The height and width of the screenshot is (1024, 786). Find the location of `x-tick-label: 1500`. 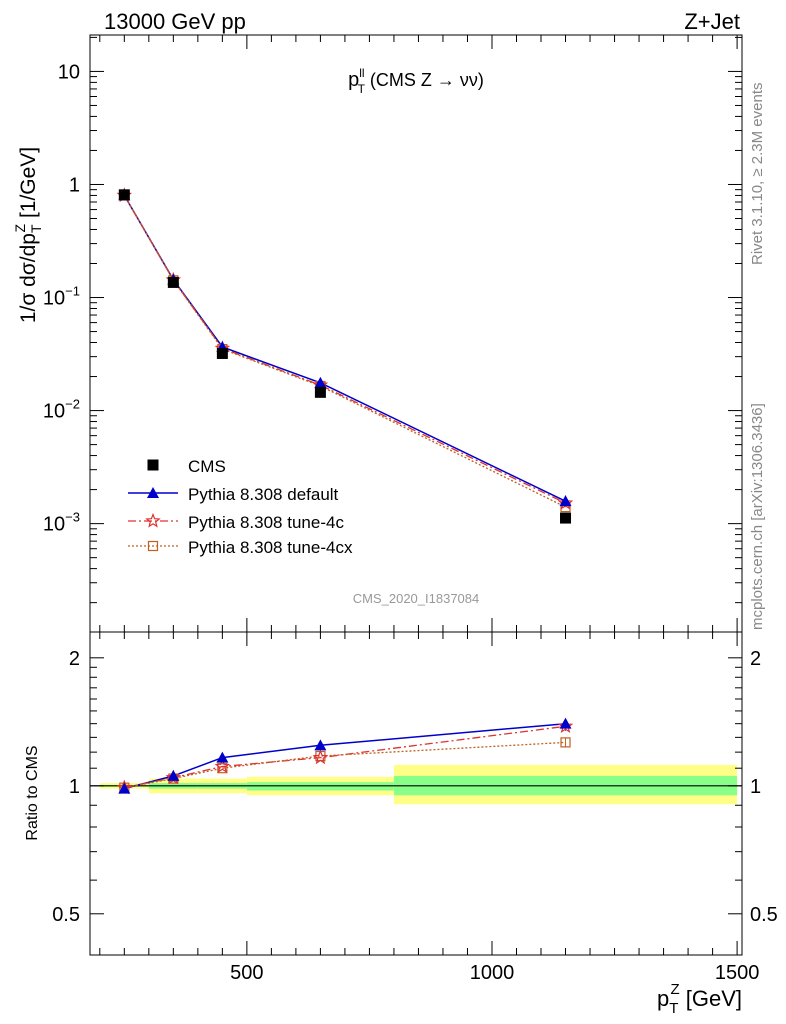

x-tick-label: 1500 is located at coordinates (737, 973).